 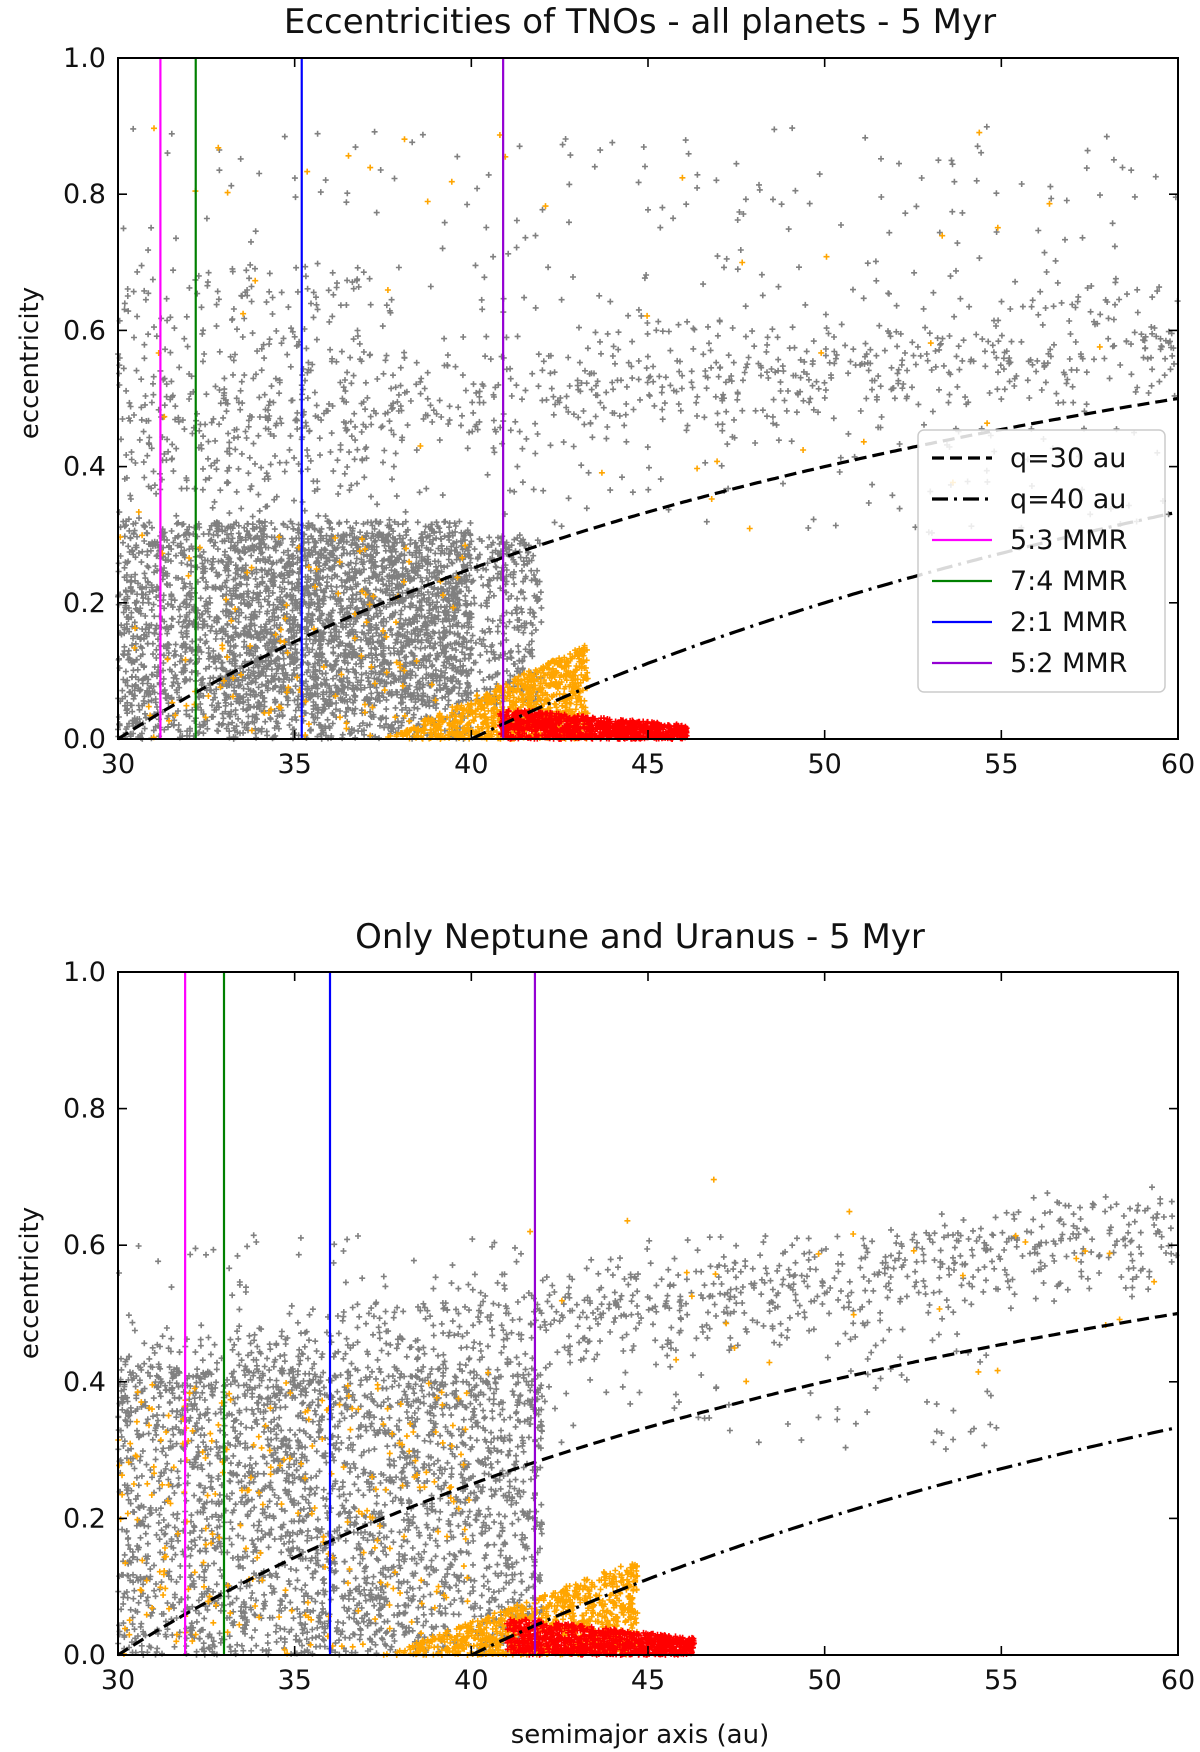 I want to click on legend-label: 2:1 MMR, so click(x=1068, y=622).